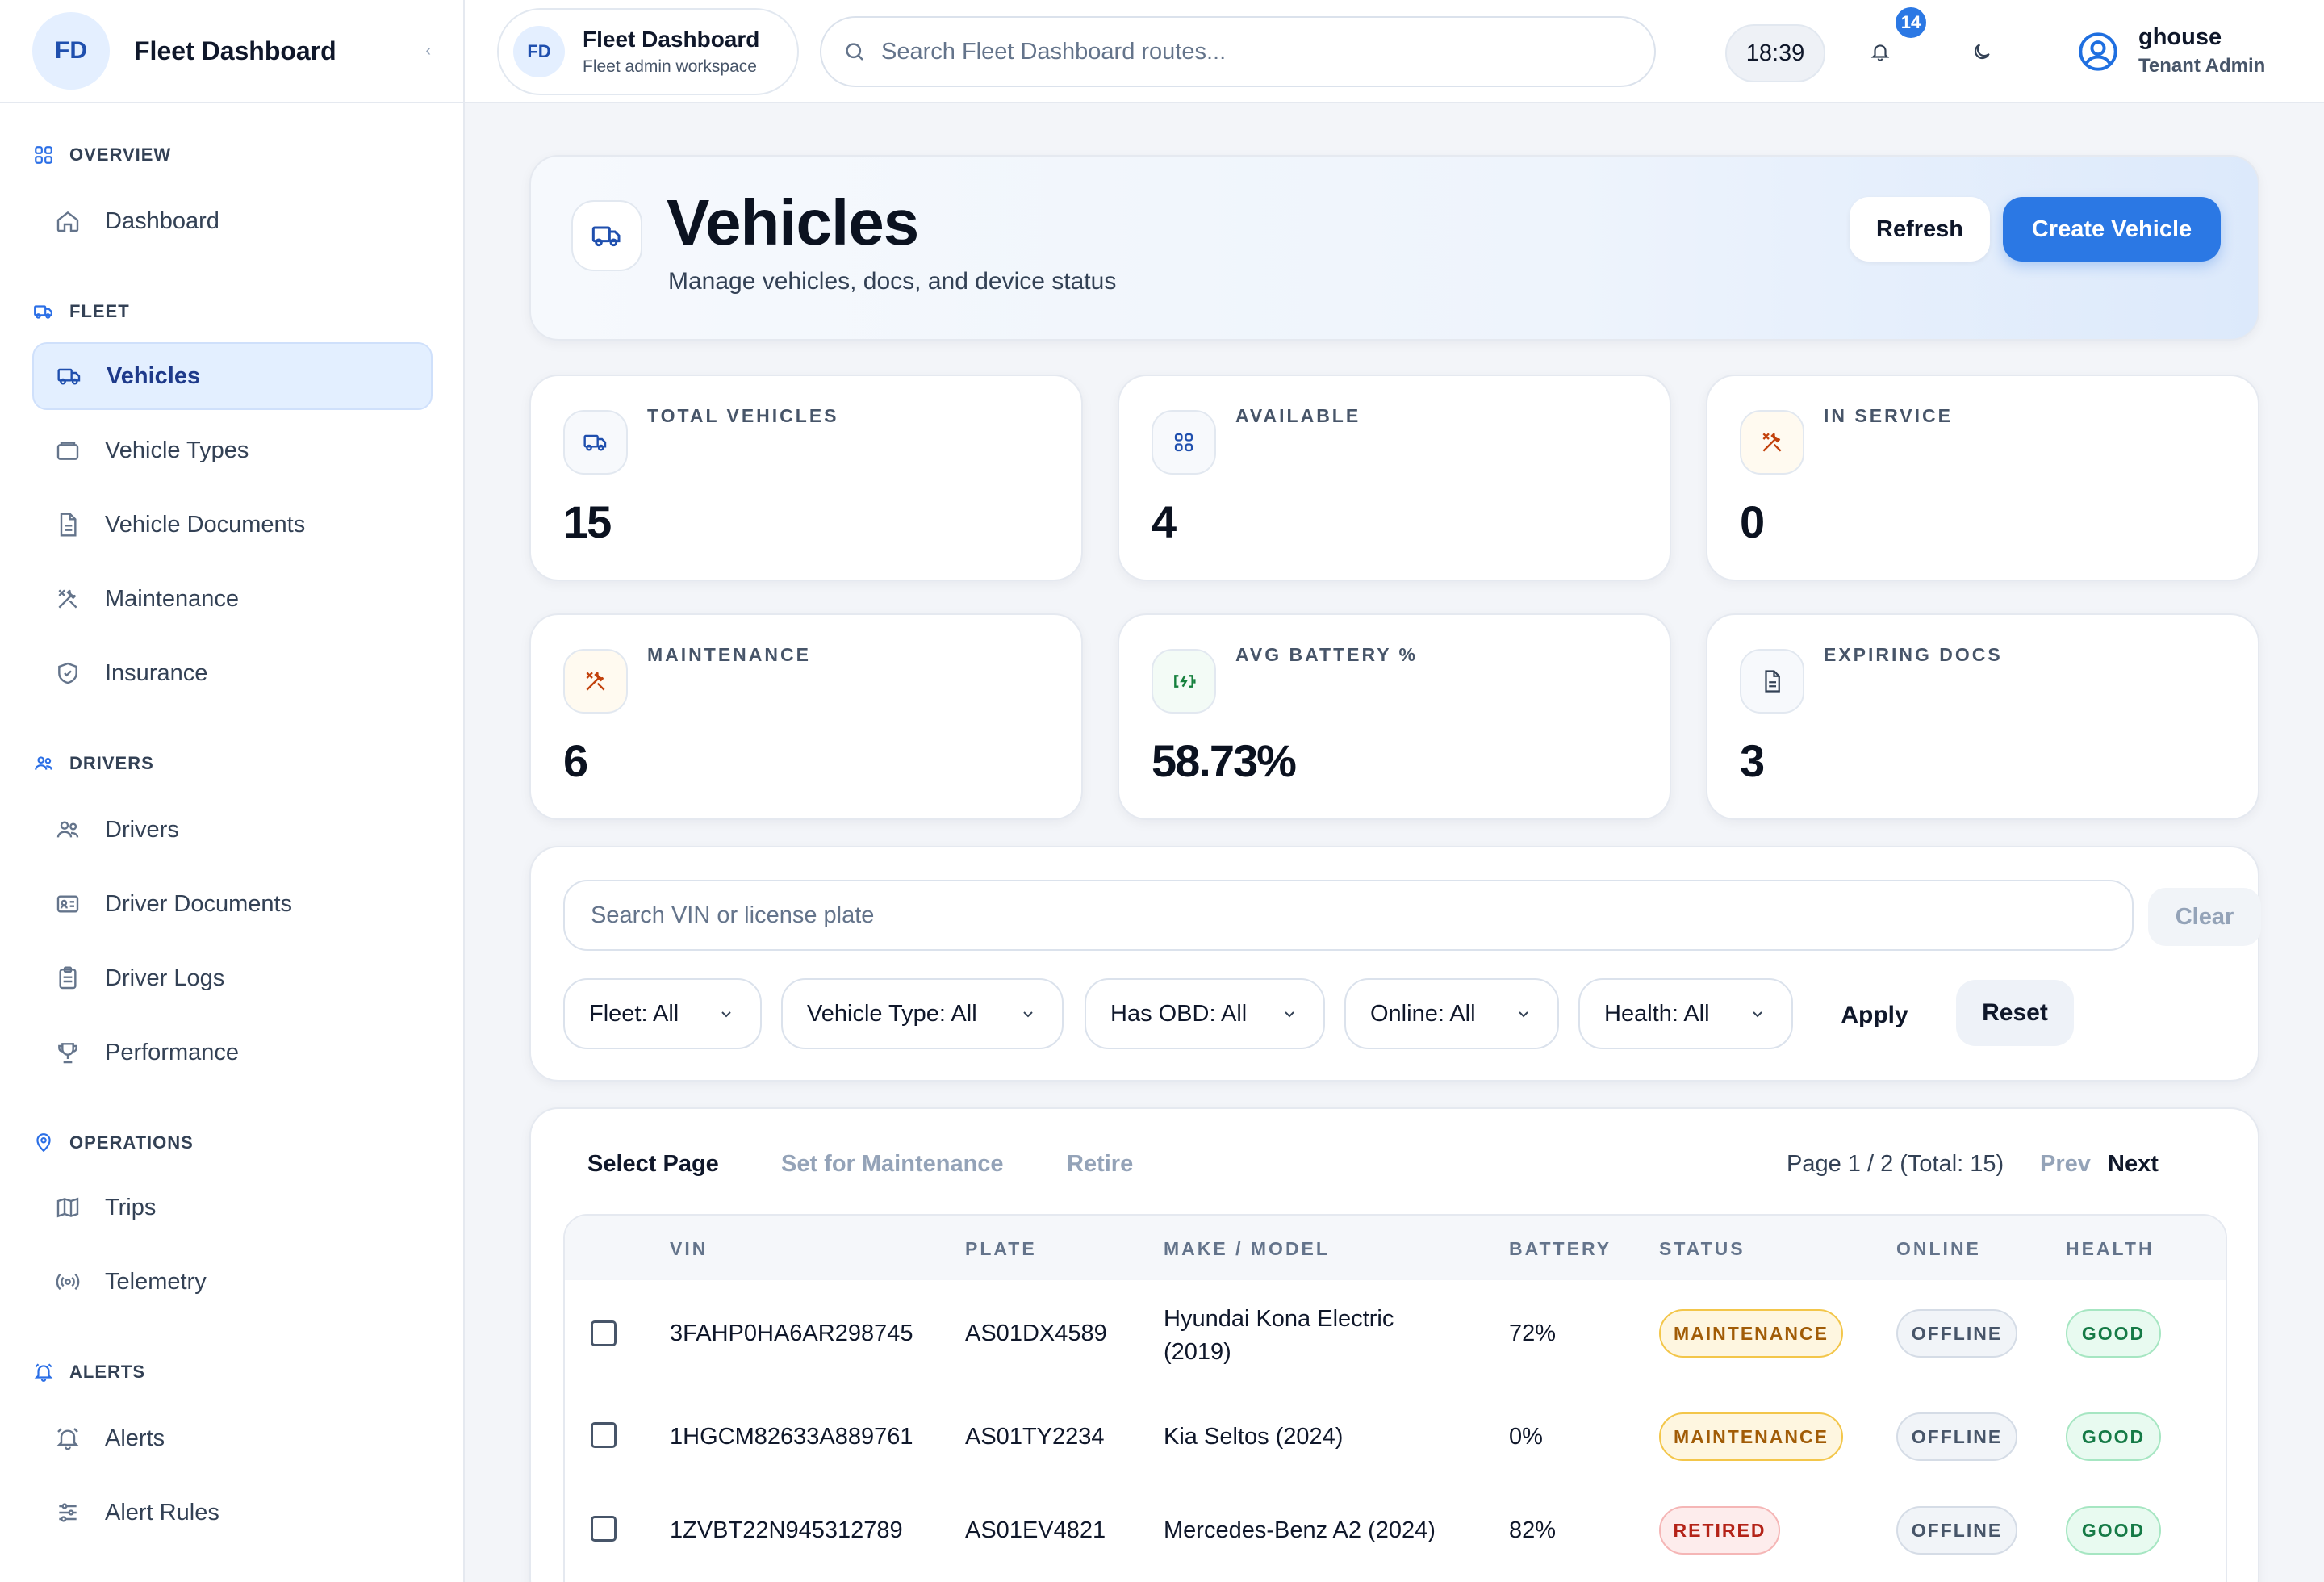  What do you see at coordinates (1001, 1248) in the screenshot?
I see `column-header-plate: PLATE` at bounding box center [1001, 1248].